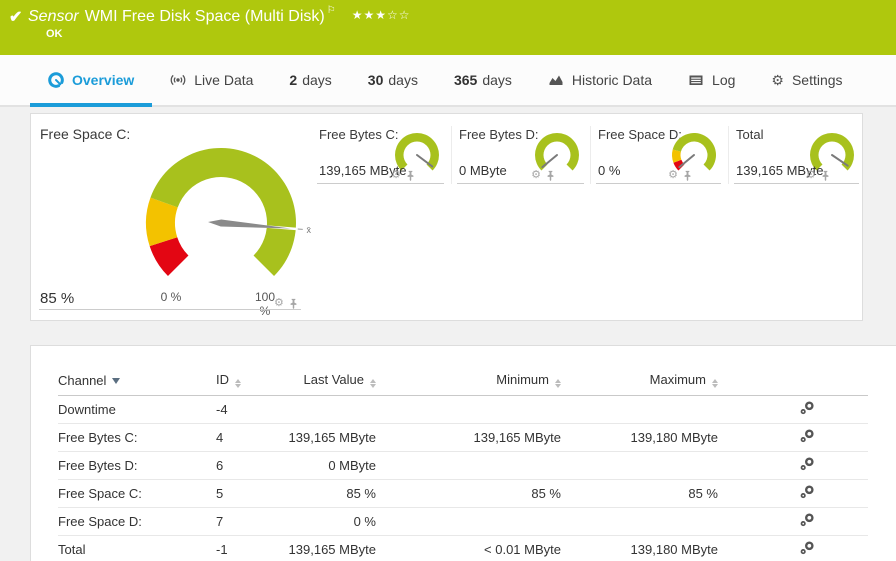 This screenshot has height=561, width=896. What do you see at coordinates (609, 170) in the screenshot?
I see `mini-gauge-value: 0 %` at bounding box center [609, 170].